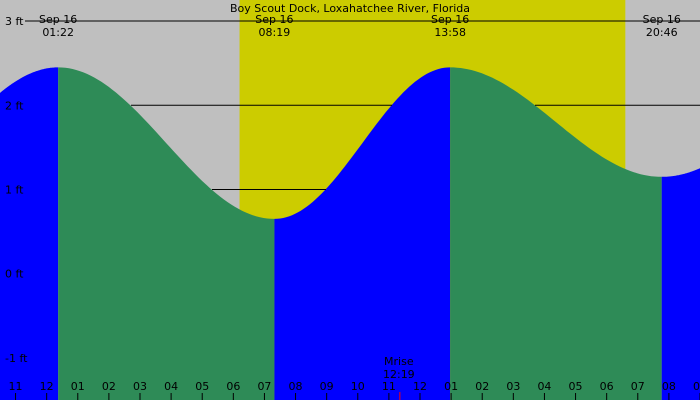 This screenshot has width=700, height=400. I want to click on y-axis-ticks: 3 ft 2 ft 1 ft 0 ft -1 ft, so click(16, 190).